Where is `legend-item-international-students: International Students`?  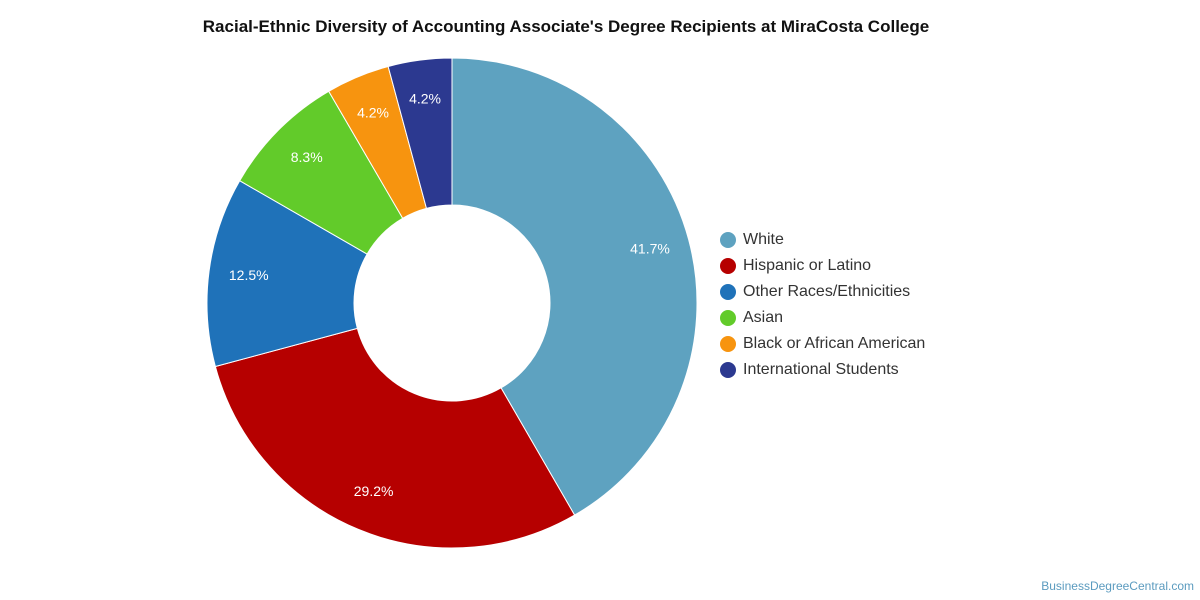
legend-item-international-students: International Students is located at coordinates (822, 370).